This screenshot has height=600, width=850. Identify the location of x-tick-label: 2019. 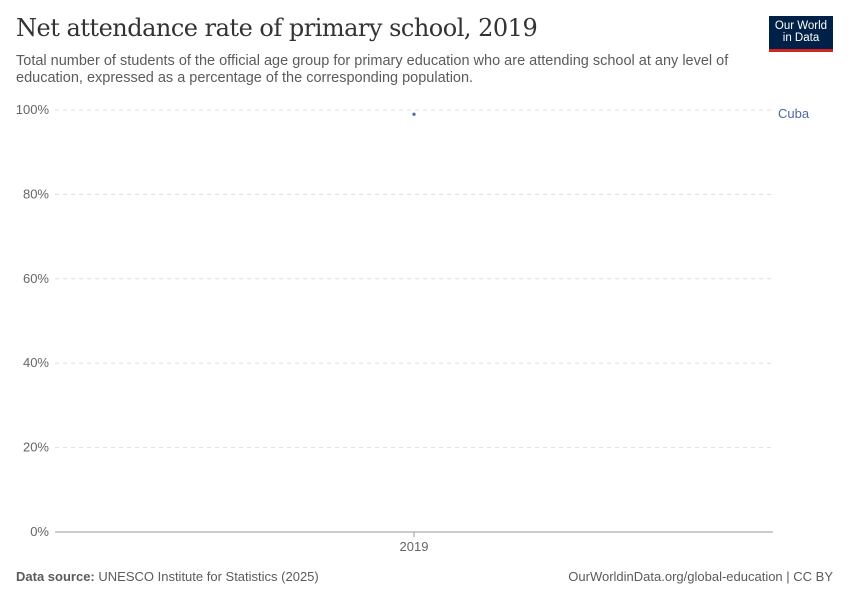
(414, 546).